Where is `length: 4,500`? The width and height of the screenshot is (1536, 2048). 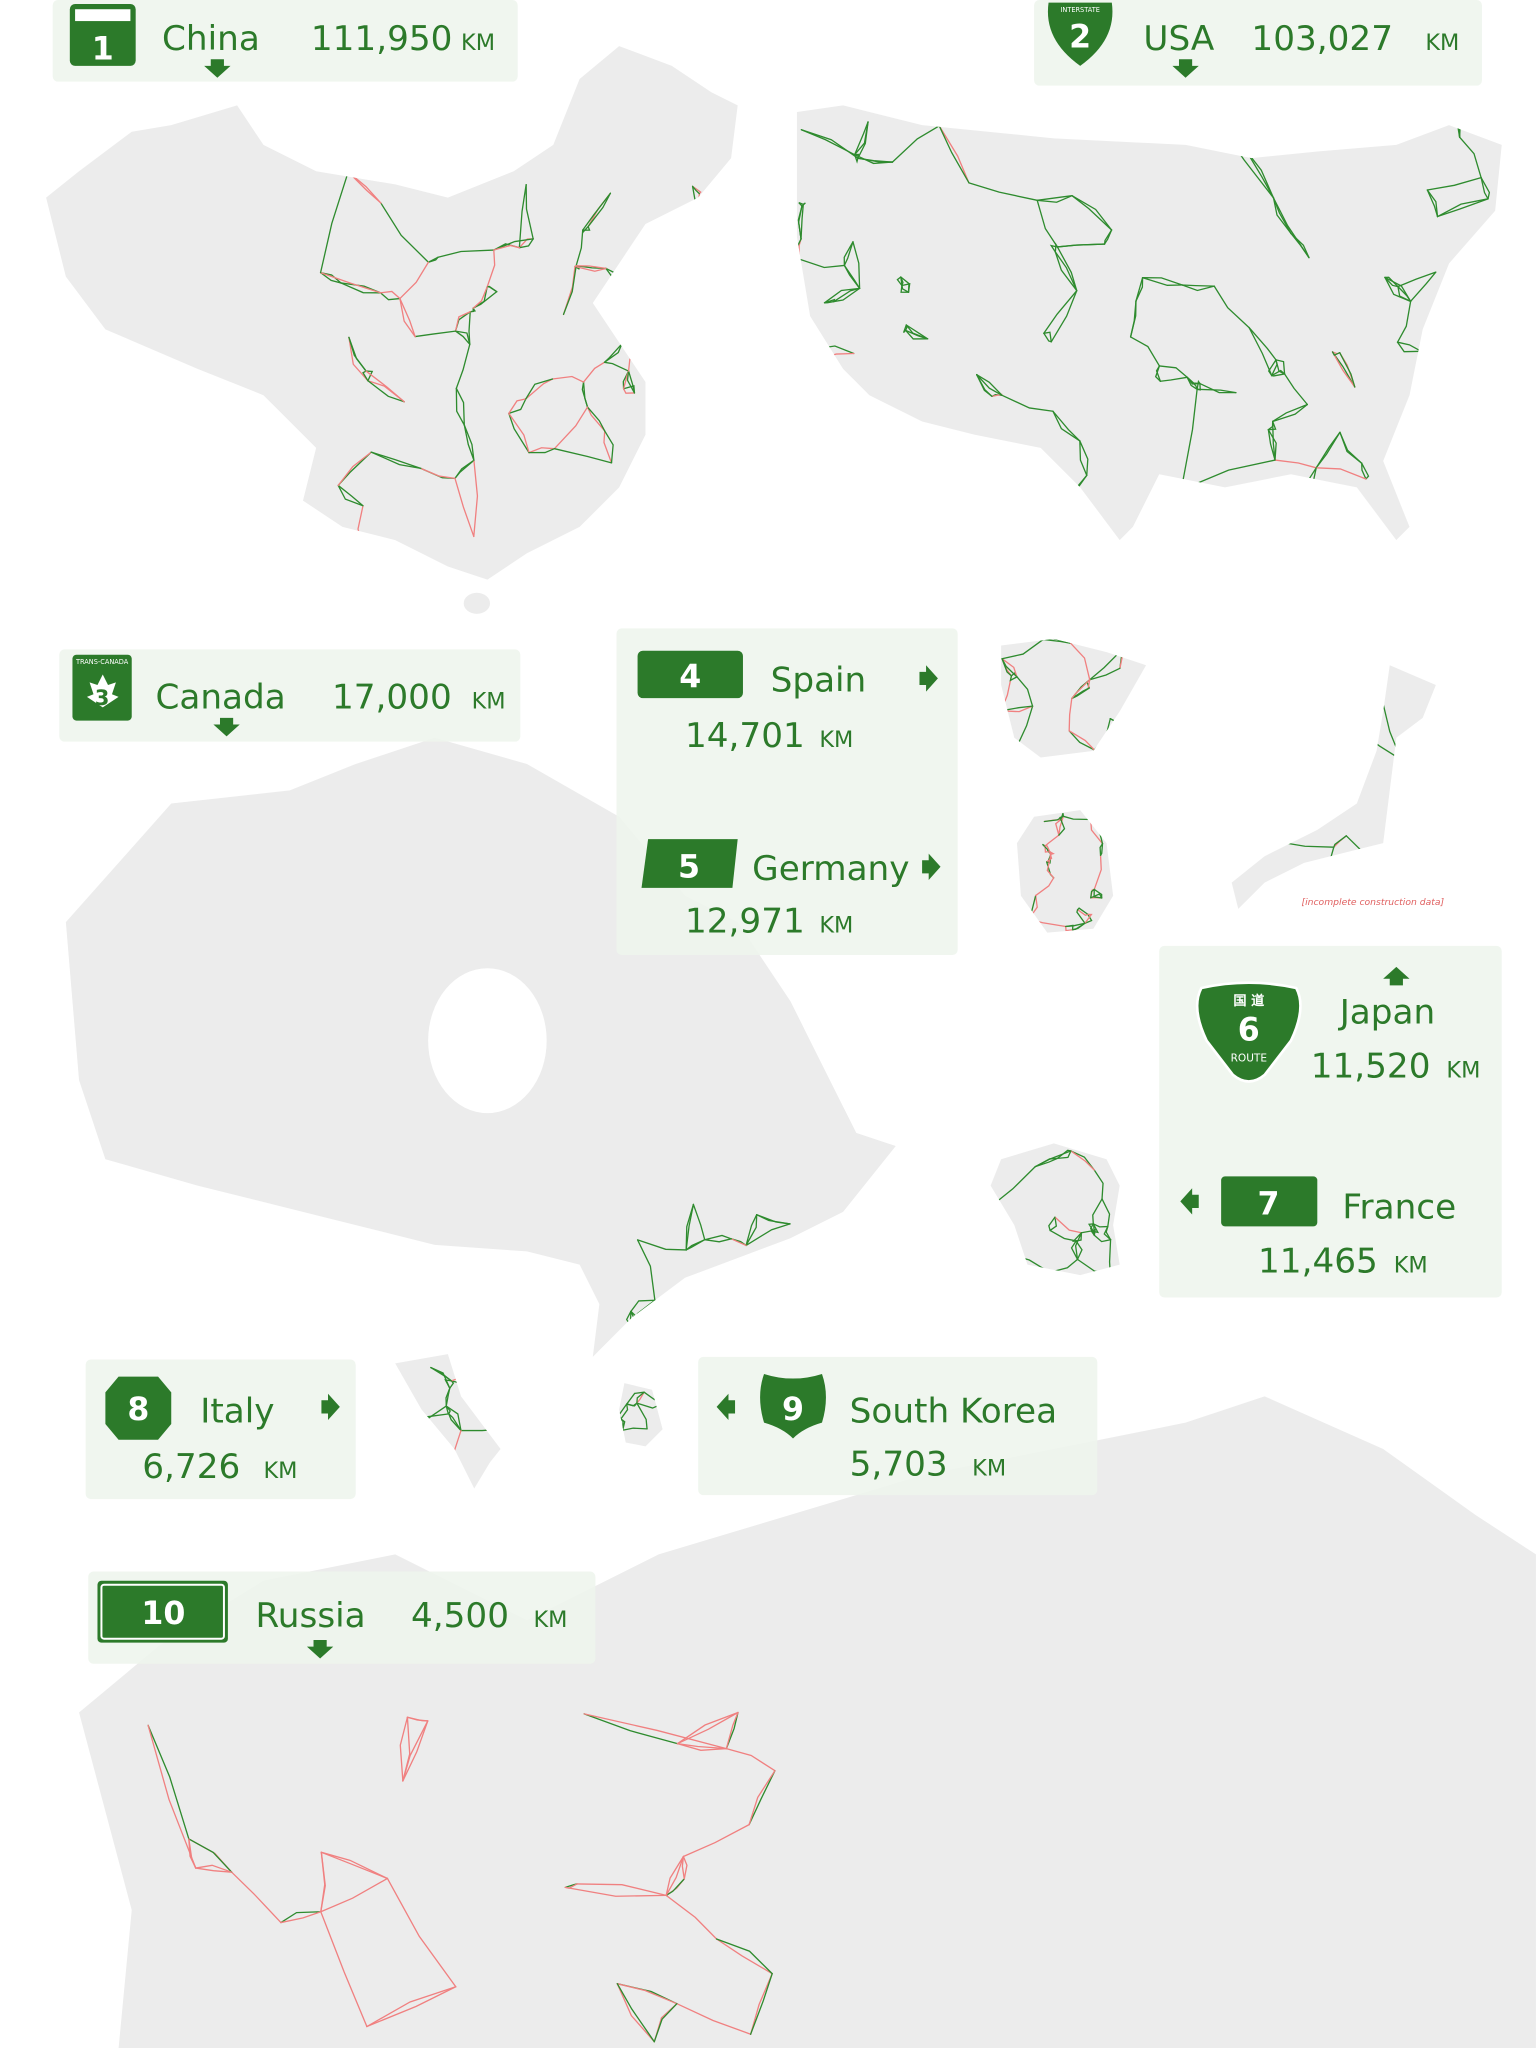 length: 4,500 is located at coordinates (460, 1616).